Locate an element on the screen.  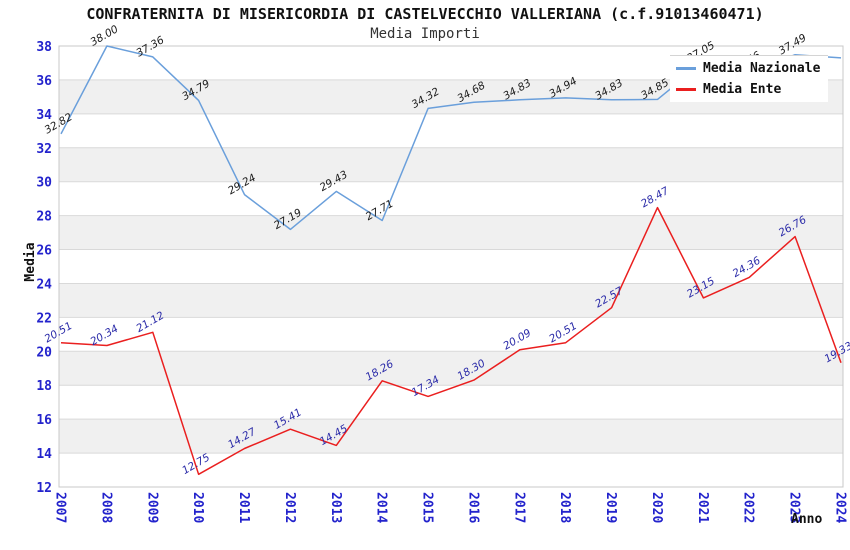
y-tick-label: 12 is located at coordinates (44, 488).